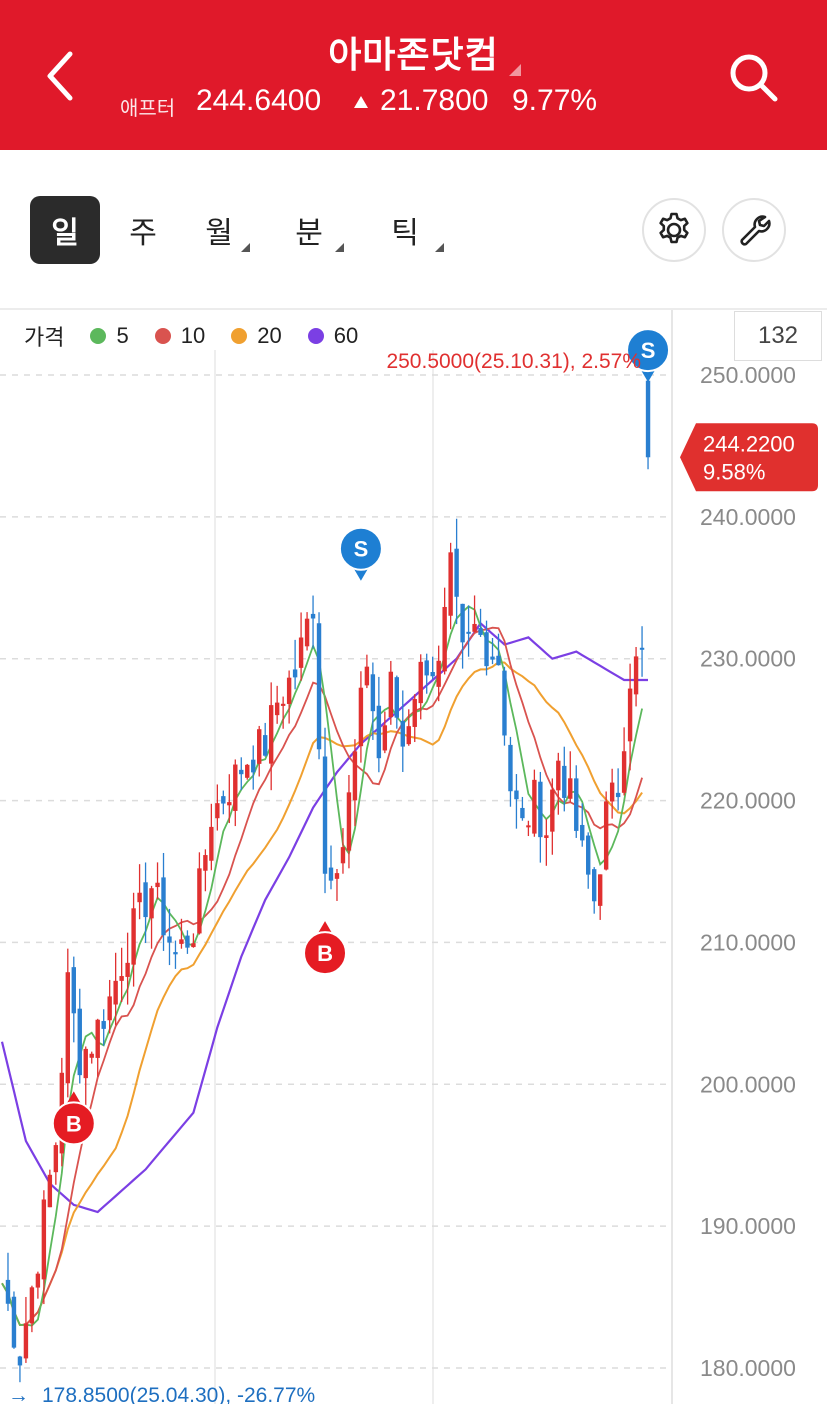 This screenshot has height=1404, width=827. I want to click on y-tick-label: 190.0000, so click(748, 1226).